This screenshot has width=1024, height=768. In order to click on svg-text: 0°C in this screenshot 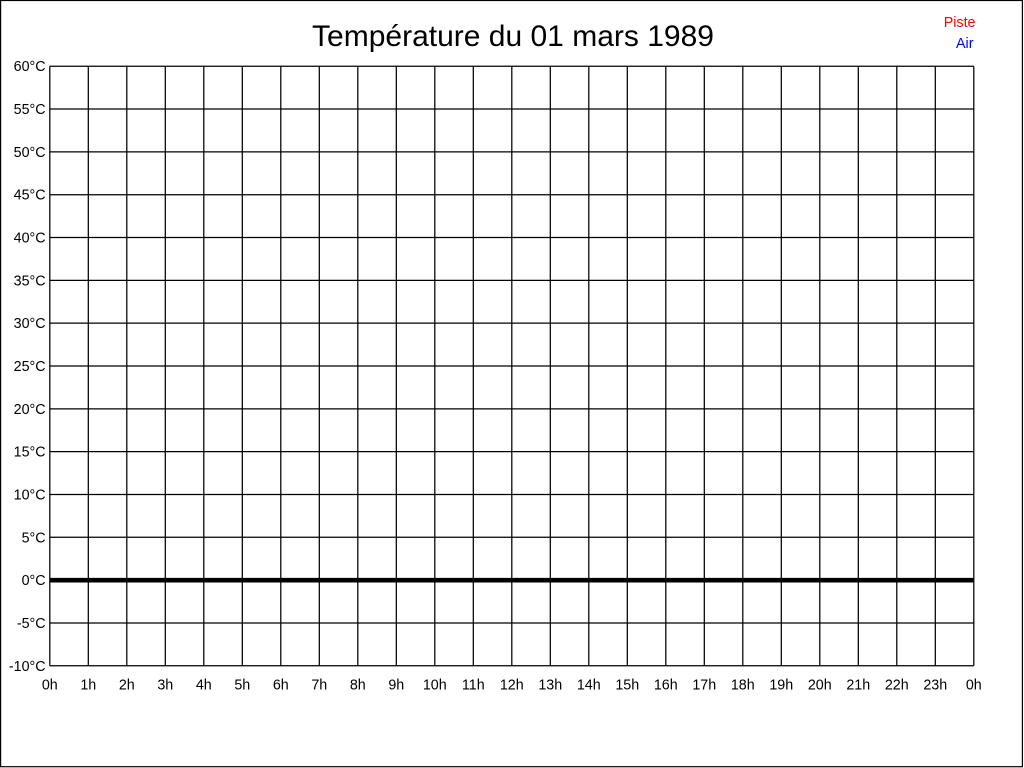, I will do `click(34, 581)`.